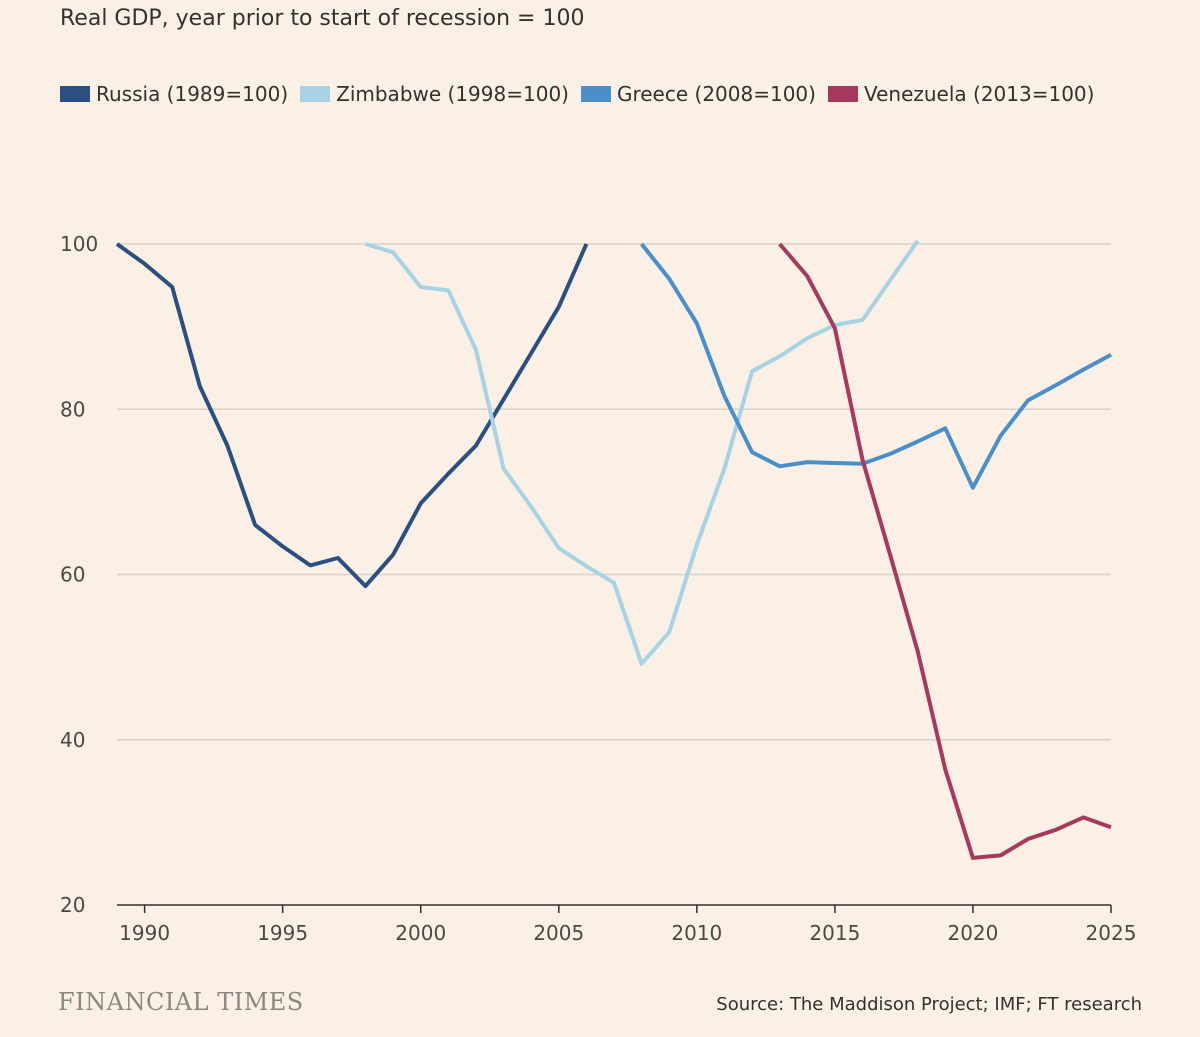 Image resolution: width=1200 pixels, height=1037 pixels. What do you see at coordinates (696, 933) in the screenshot?
I see `x-tick-label-2010: 2010` at bounding box center [696, 933].